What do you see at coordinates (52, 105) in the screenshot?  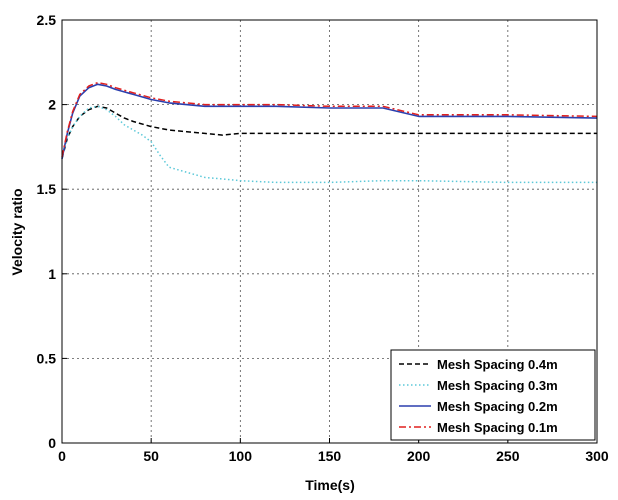 I see `y-tick-label: 2` at bounding box center [52, 105].